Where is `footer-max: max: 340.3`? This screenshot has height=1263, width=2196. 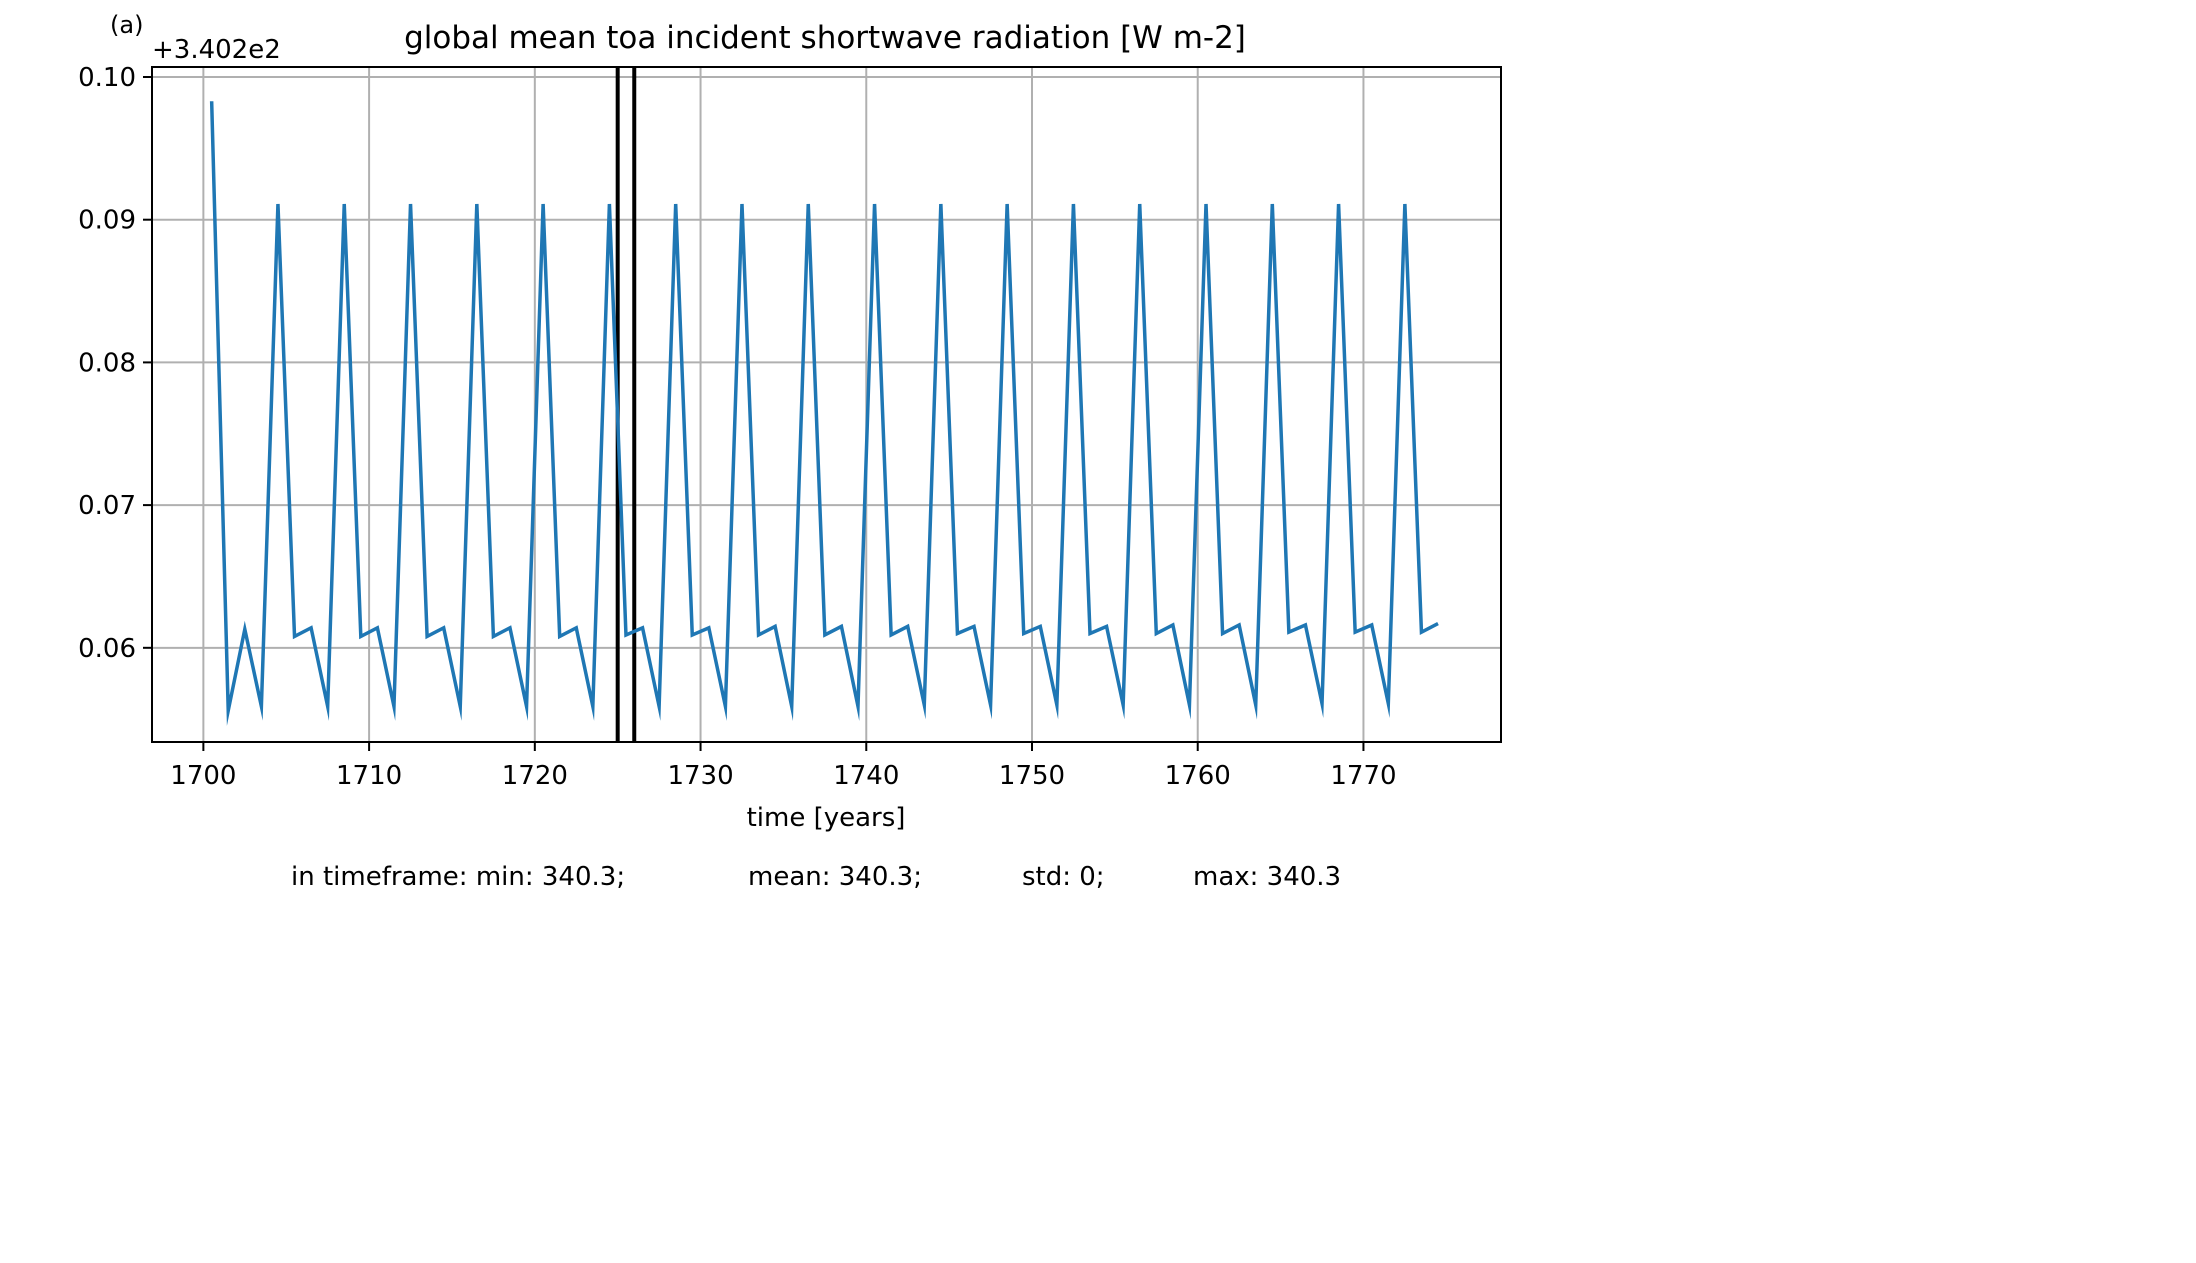
footer-max: max: 340.3 is located at coordinates (1267, 877).